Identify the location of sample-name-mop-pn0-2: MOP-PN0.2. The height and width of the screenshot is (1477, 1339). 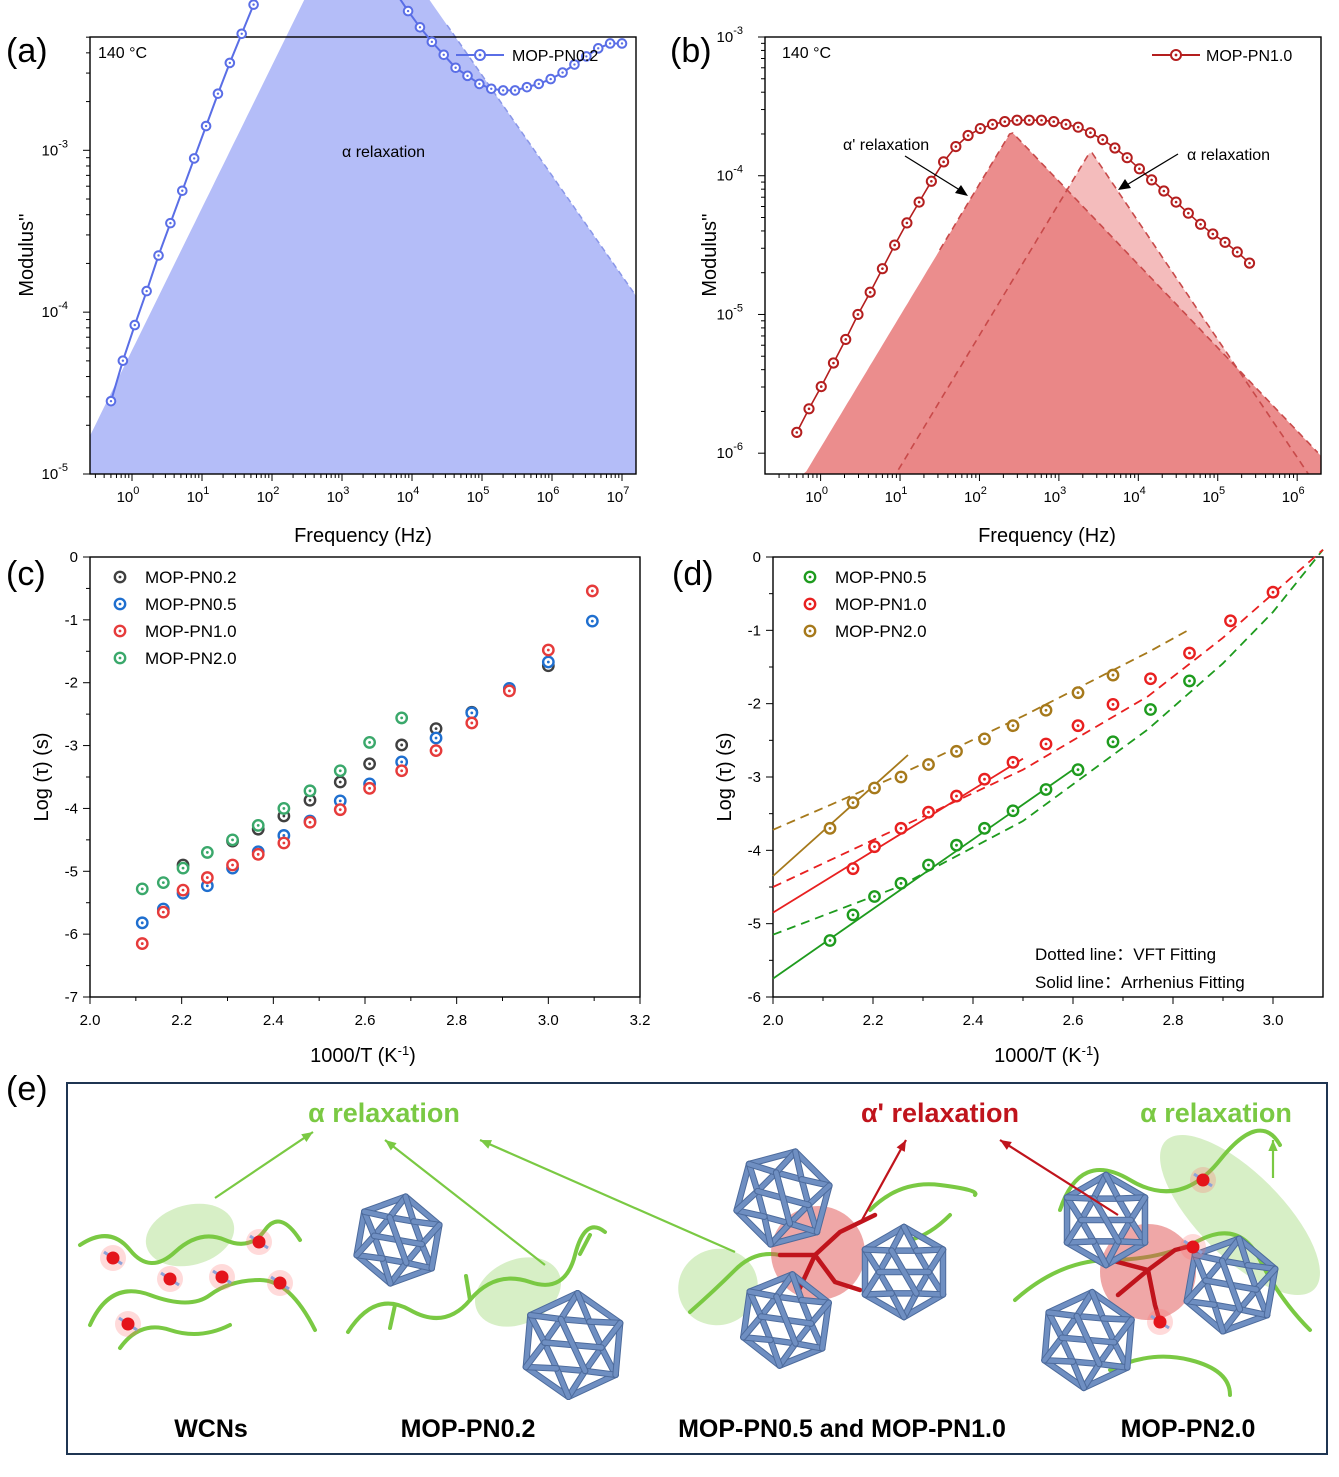
(468, 1429).